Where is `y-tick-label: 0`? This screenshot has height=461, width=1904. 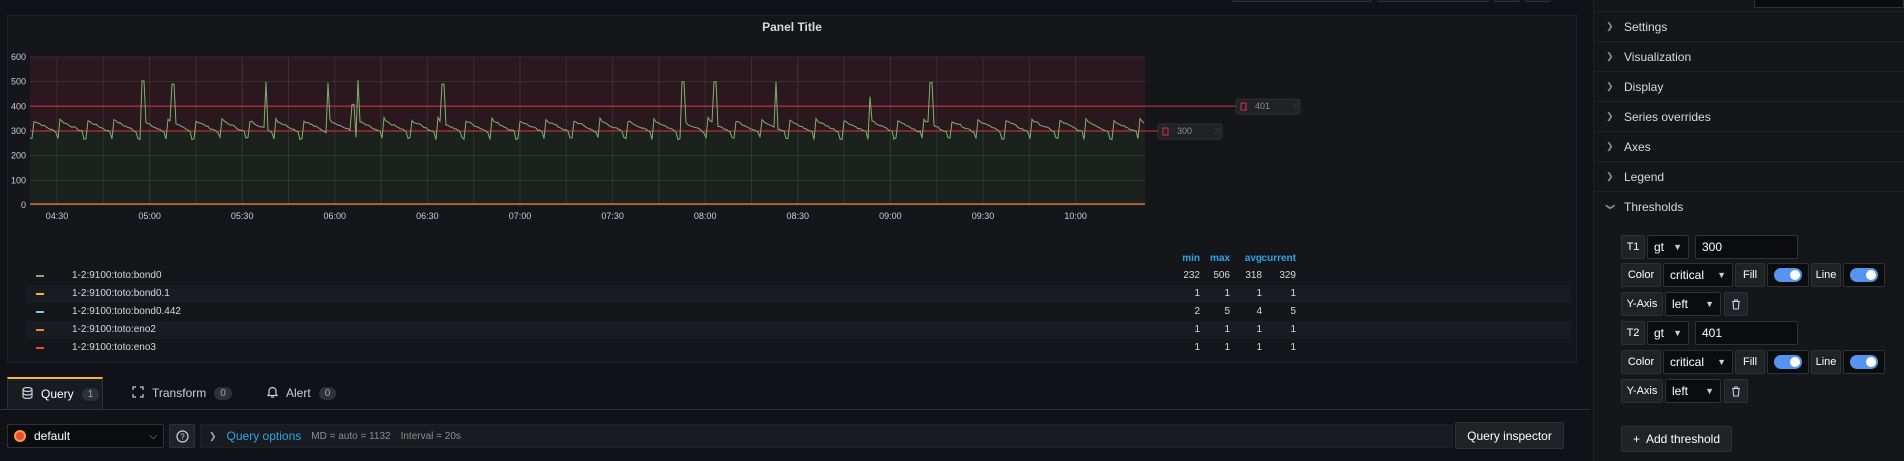 y-tick-label: 0 is located at coordinates (23, 205).